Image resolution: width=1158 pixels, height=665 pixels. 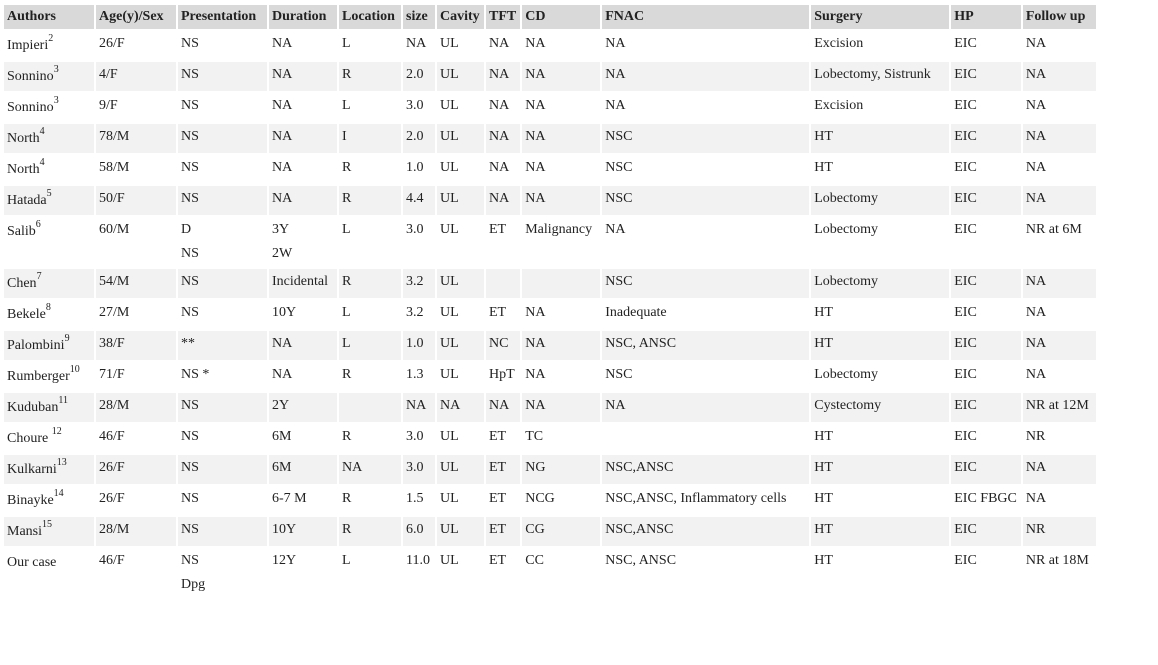 I want to click on cell-size: 1.3, so click(x=419, y=376).